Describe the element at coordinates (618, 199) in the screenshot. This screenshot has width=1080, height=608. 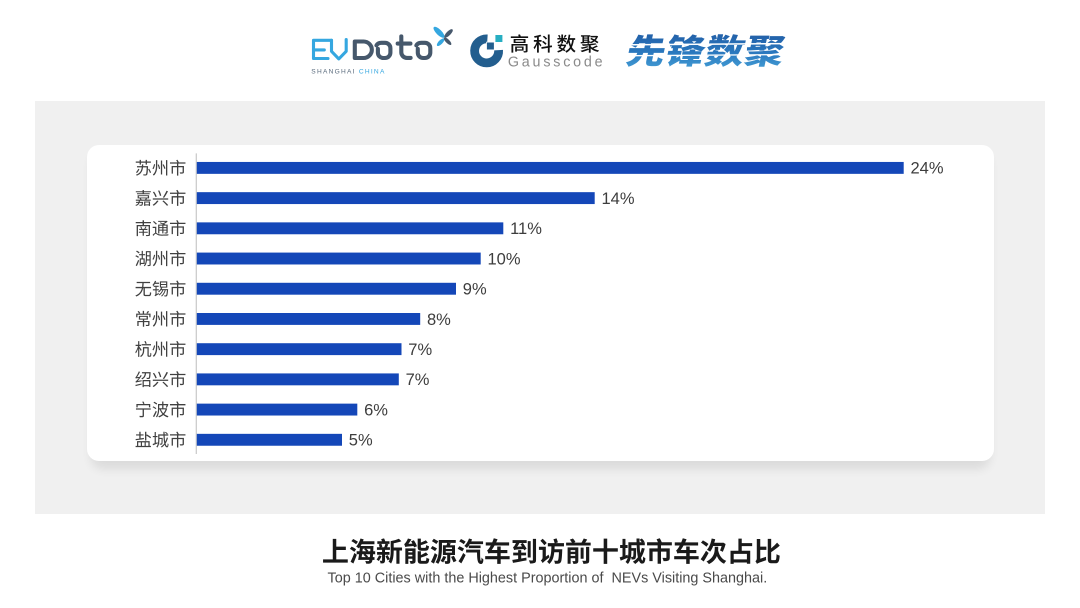
I see `svg-text: 14%` at that location.